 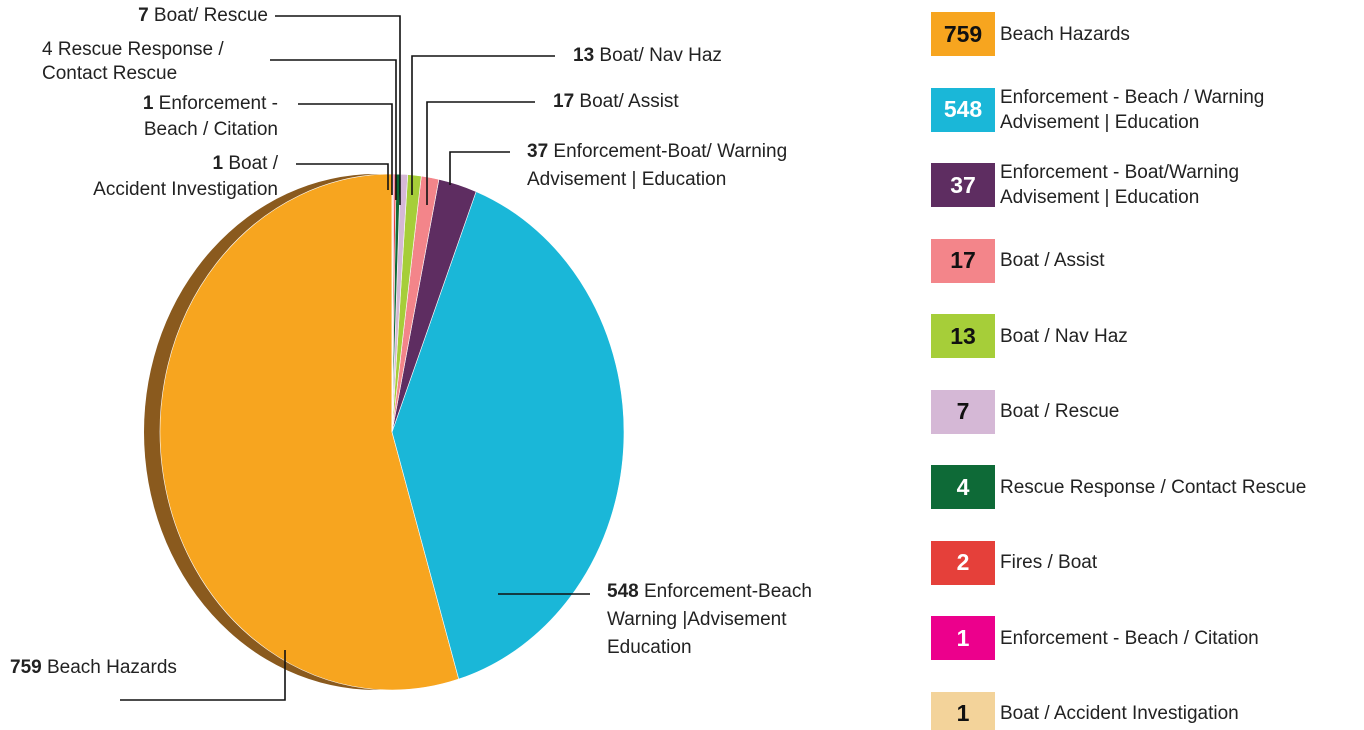 I want to click on legend-swatch: 2, so click(x=963, y=562).